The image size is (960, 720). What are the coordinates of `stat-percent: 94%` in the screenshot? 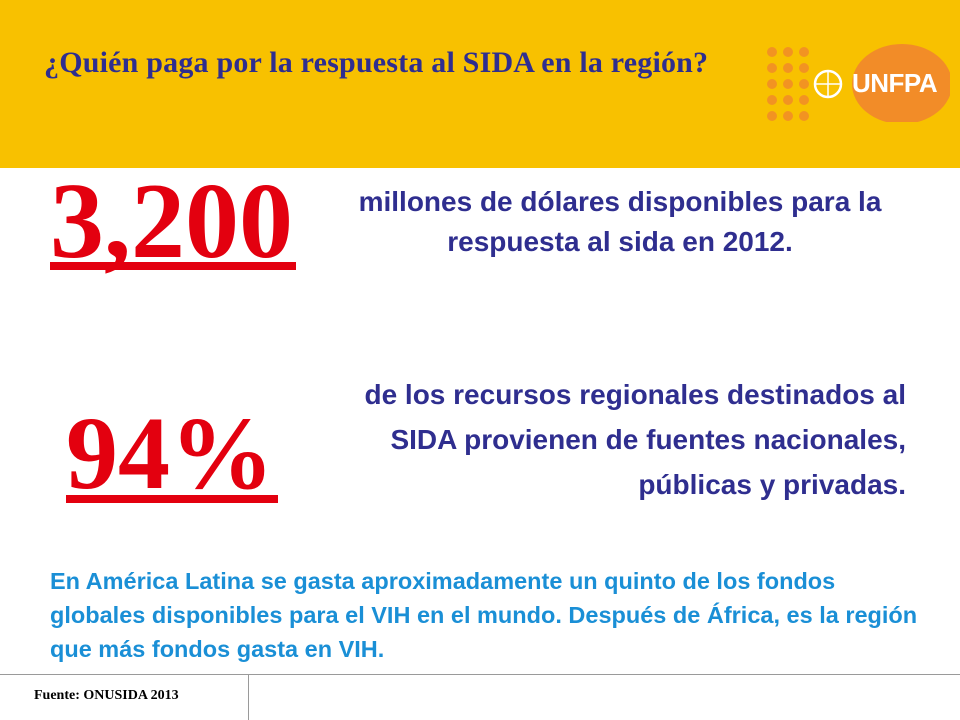 It's located at (170, 453).